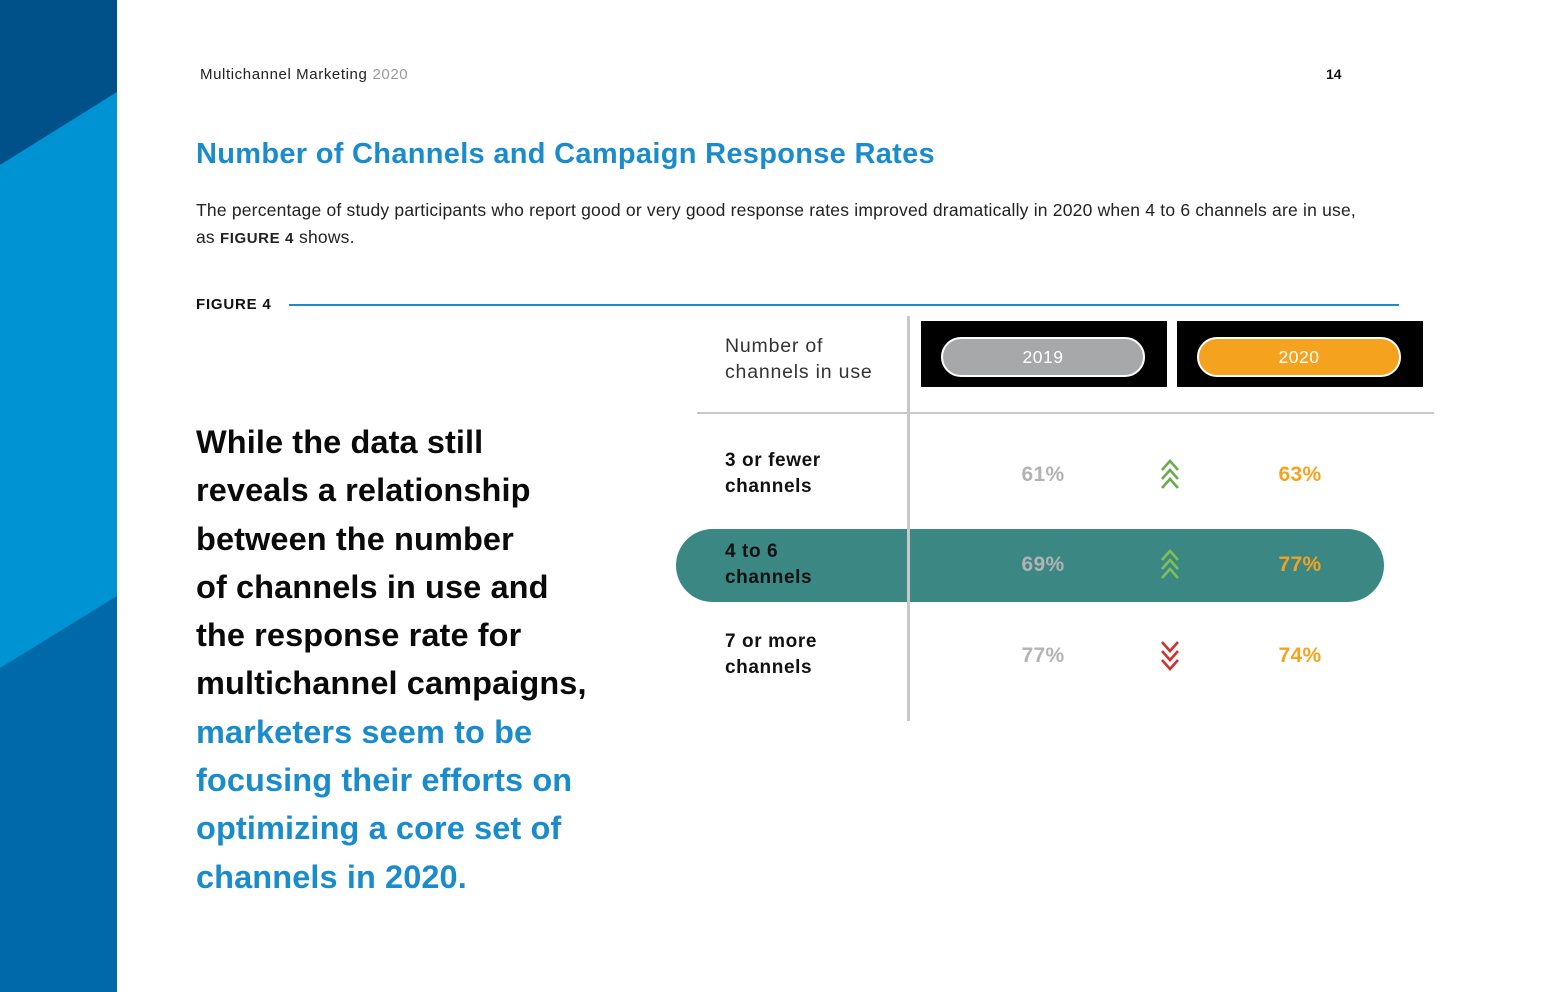 This screenshot has width=1559, height=992. Describe the element at coordinates (256, 238) in the screenshot. I see `figure-reference: FIGURE 4` at that location.